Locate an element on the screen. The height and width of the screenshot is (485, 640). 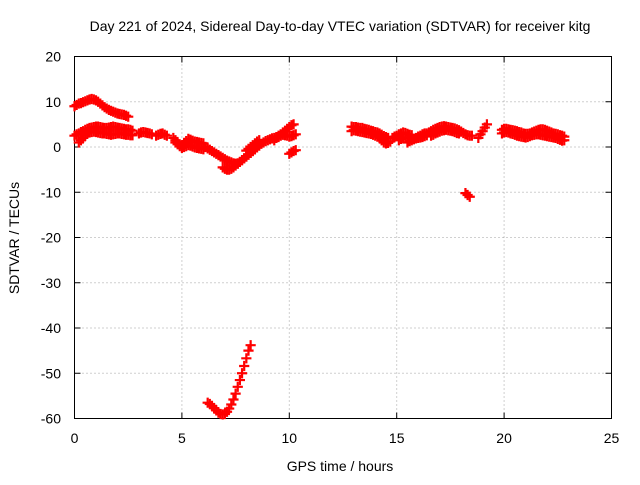
x-tick-label: 20 is located at coordinates (504, 438).